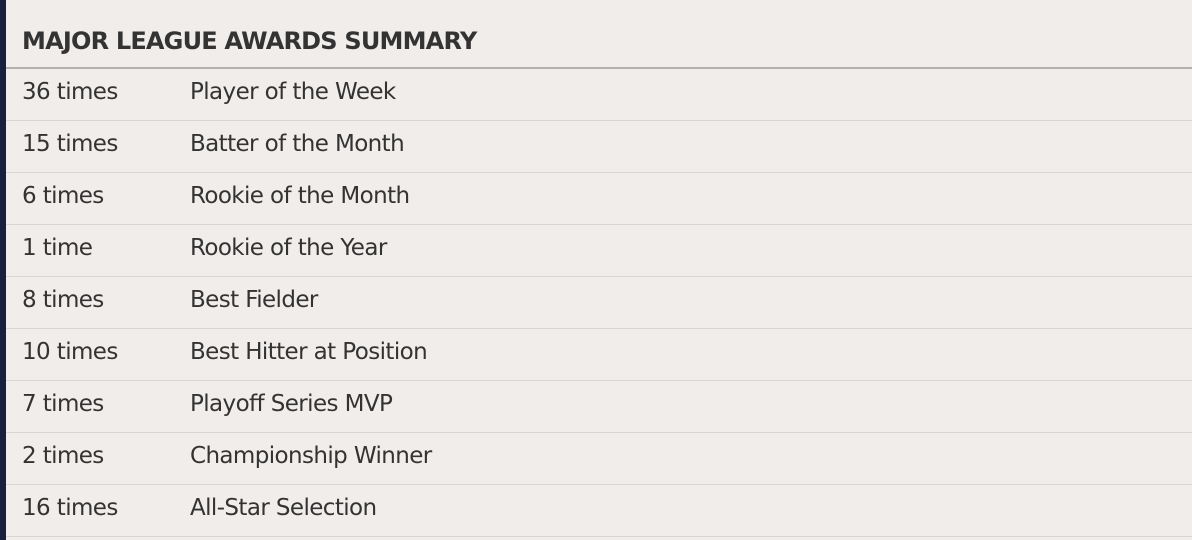  What do you see at coordinates (70, 508) in the screenshot?
I see `award-count: 16 times` at bounding box center [70, 508].